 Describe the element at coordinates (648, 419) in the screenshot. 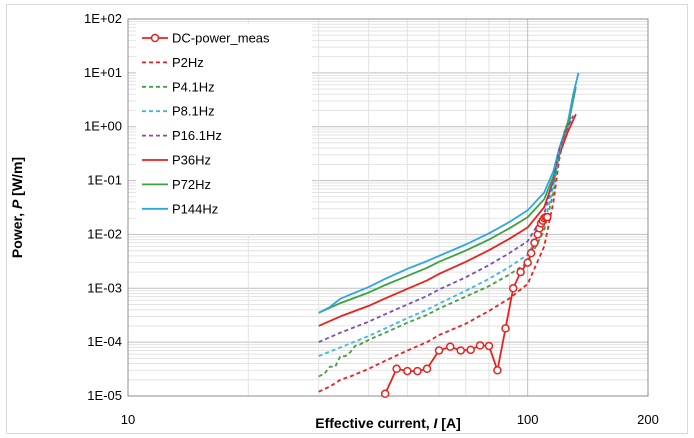

I see `x-tick-label: 200` at that location.